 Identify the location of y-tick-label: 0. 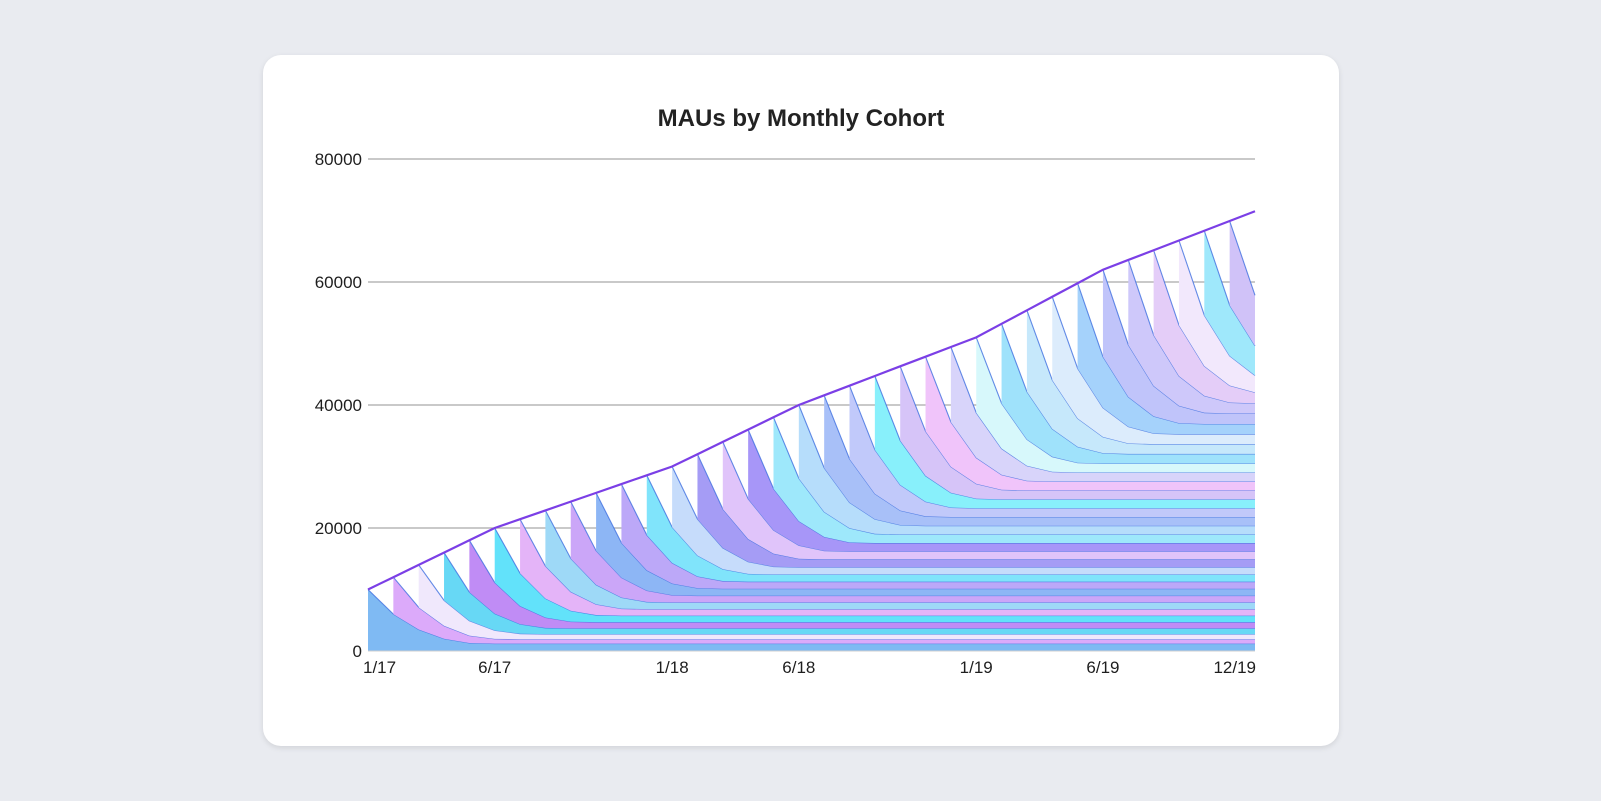
(357, 651).